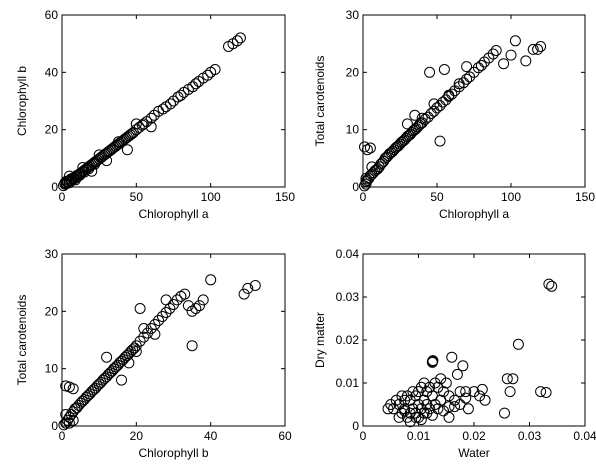  What do you see at coordinates (348, 340) in the screenshot?
I see `y-tick-label: 0.02` at bounding box center [348, 340].